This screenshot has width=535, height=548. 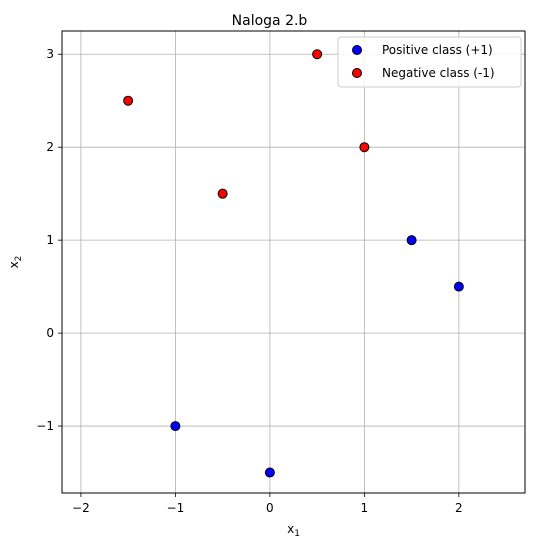 I want to click on legend: Positive class (+1) Negative class (-1), so click(x=429, y=62).